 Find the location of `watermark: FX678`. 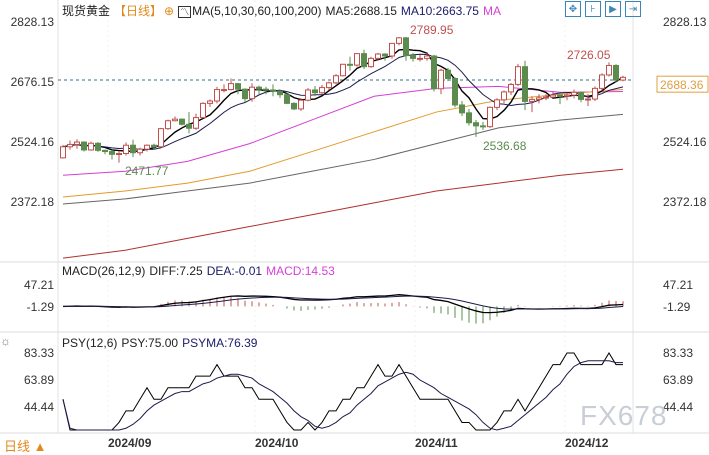

watermark: FX678 is located at coordinates (624, 415).